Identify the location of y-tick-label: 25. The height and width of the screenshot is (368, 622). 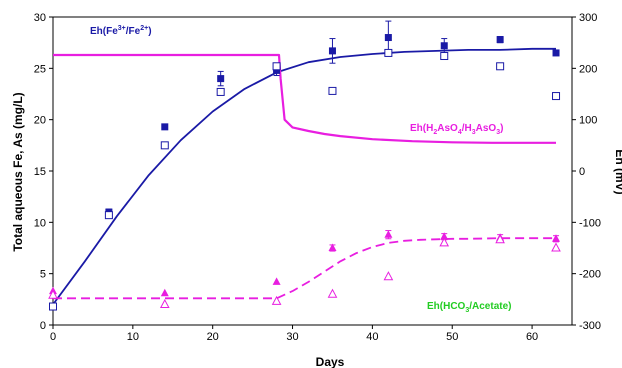
(40, 69).